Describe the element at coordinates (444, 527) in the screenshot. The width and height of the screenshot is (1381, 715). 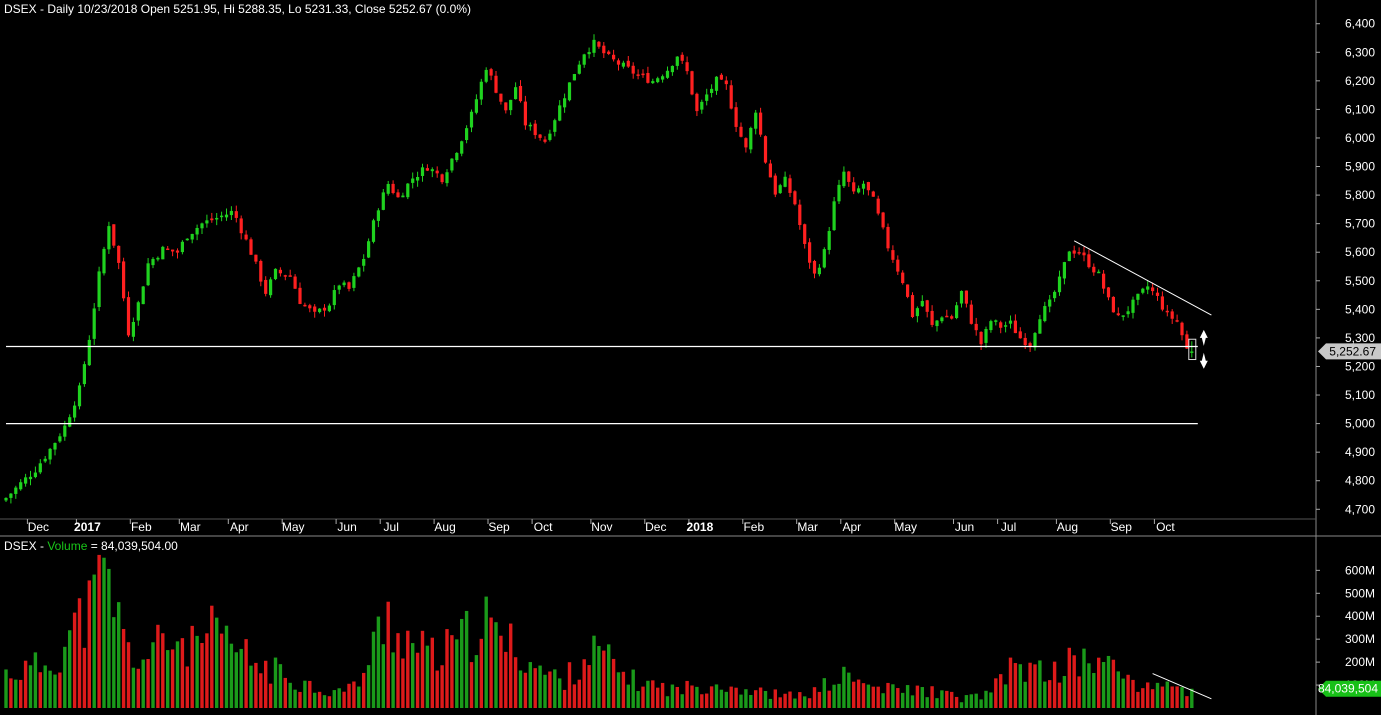
I see `date-x-tick-label: Aug` at that location.